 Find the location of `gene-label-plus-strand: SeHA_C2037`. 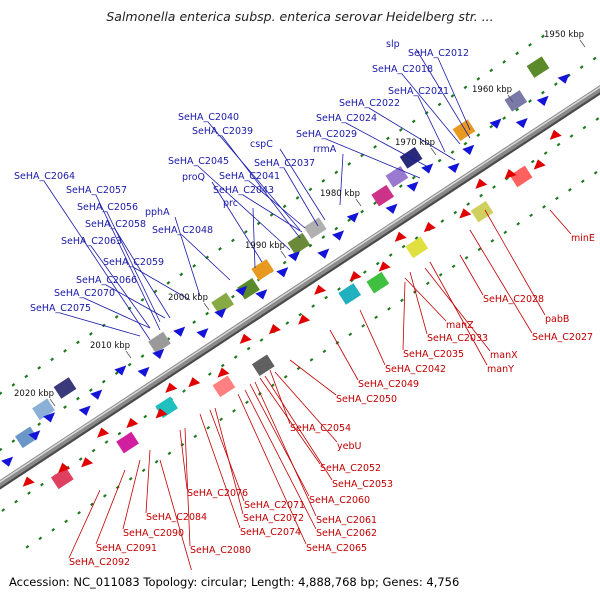

gene-label-plus-strand: SeHA_C2037 is located at coordinates (284, 163).